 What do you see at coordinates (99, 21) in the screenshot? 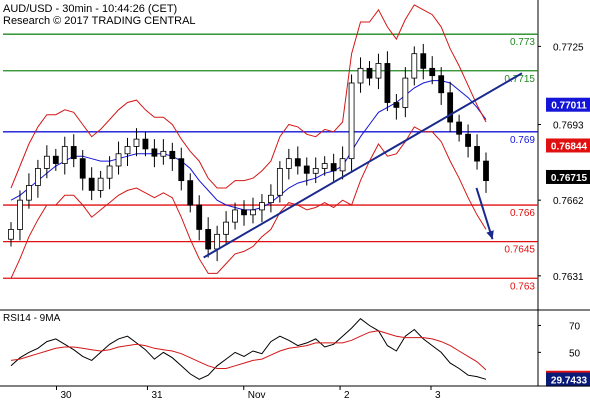
I see `chart-source: Research © 2017 TRADING CENTRAL` at bounding box center [99, 21].